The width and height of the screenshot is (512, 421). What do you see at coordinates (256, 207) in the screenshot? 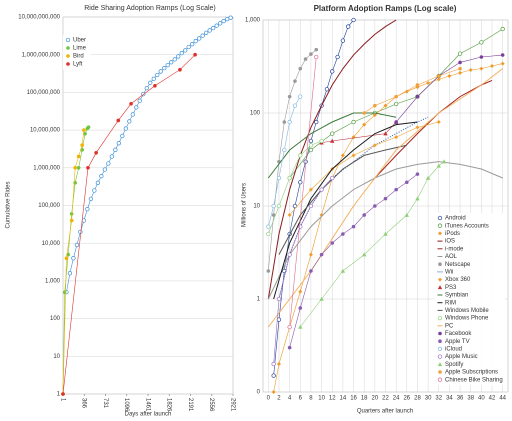
I see `y-tick-label: 10` at bounding box center [256, 207].